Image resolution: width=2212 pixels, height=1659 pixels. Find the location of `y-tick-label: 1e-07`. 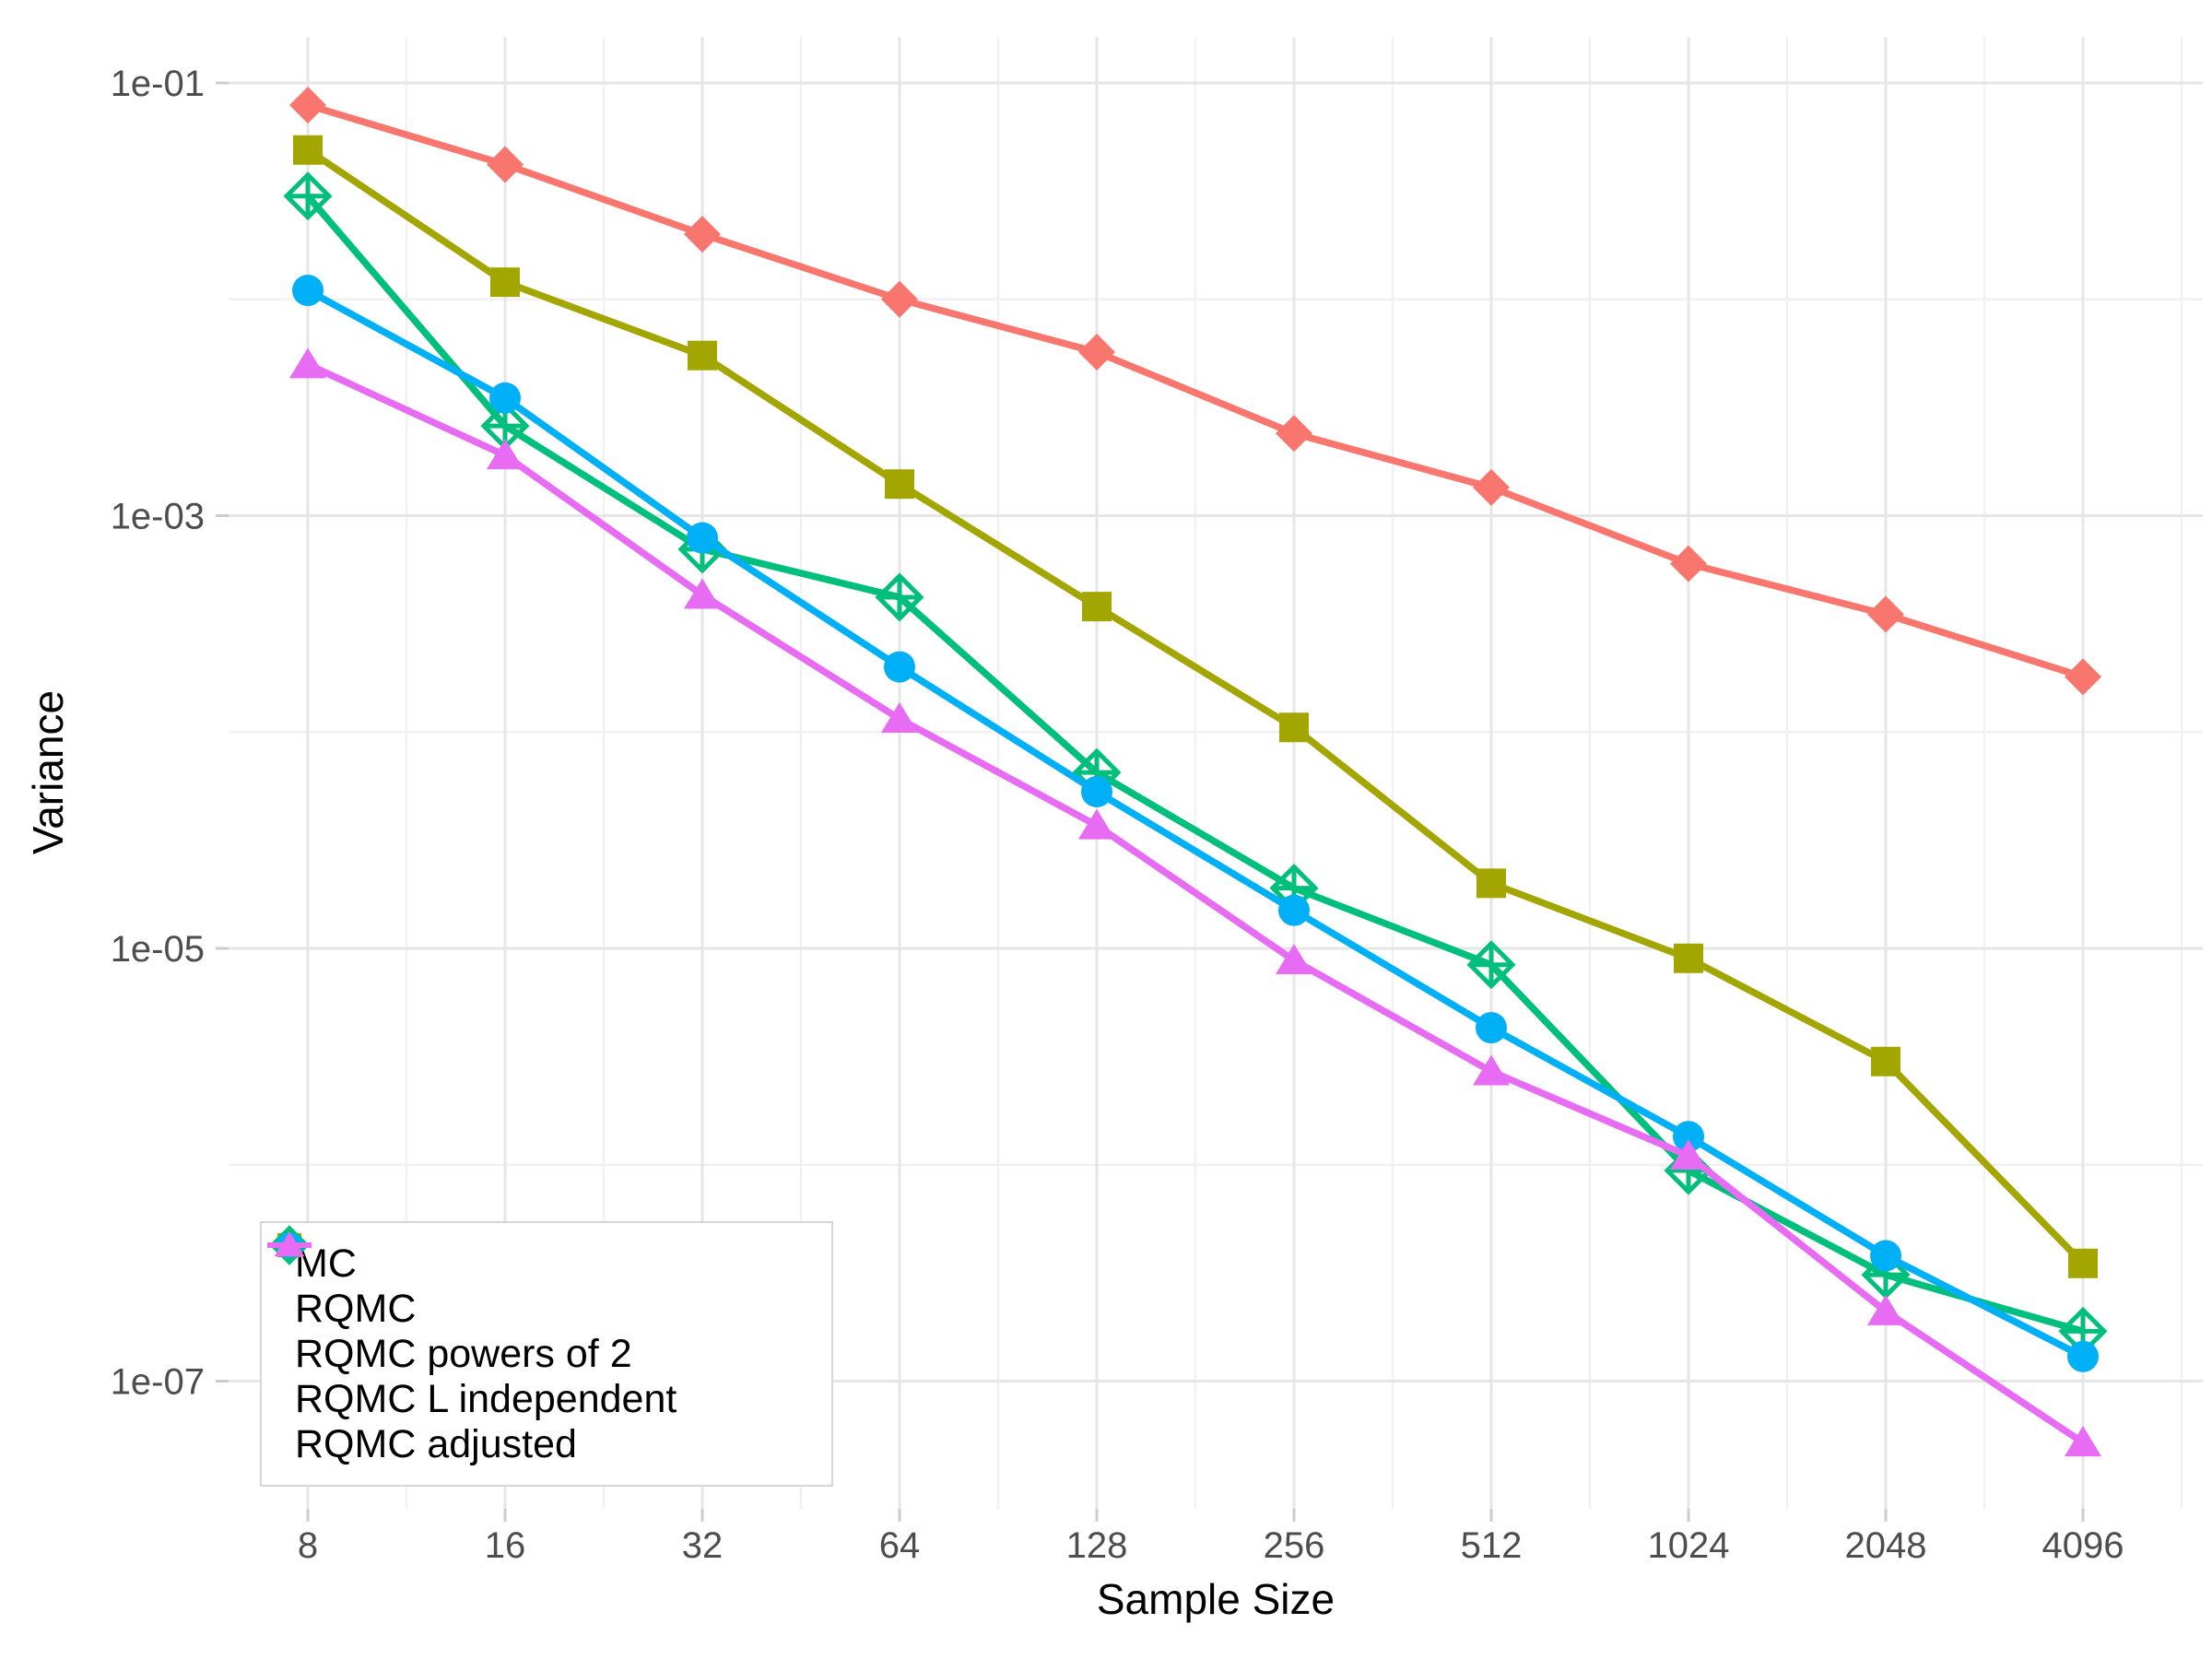

y-tick-label: 1e-07 is located at coordinates (158, 1382).